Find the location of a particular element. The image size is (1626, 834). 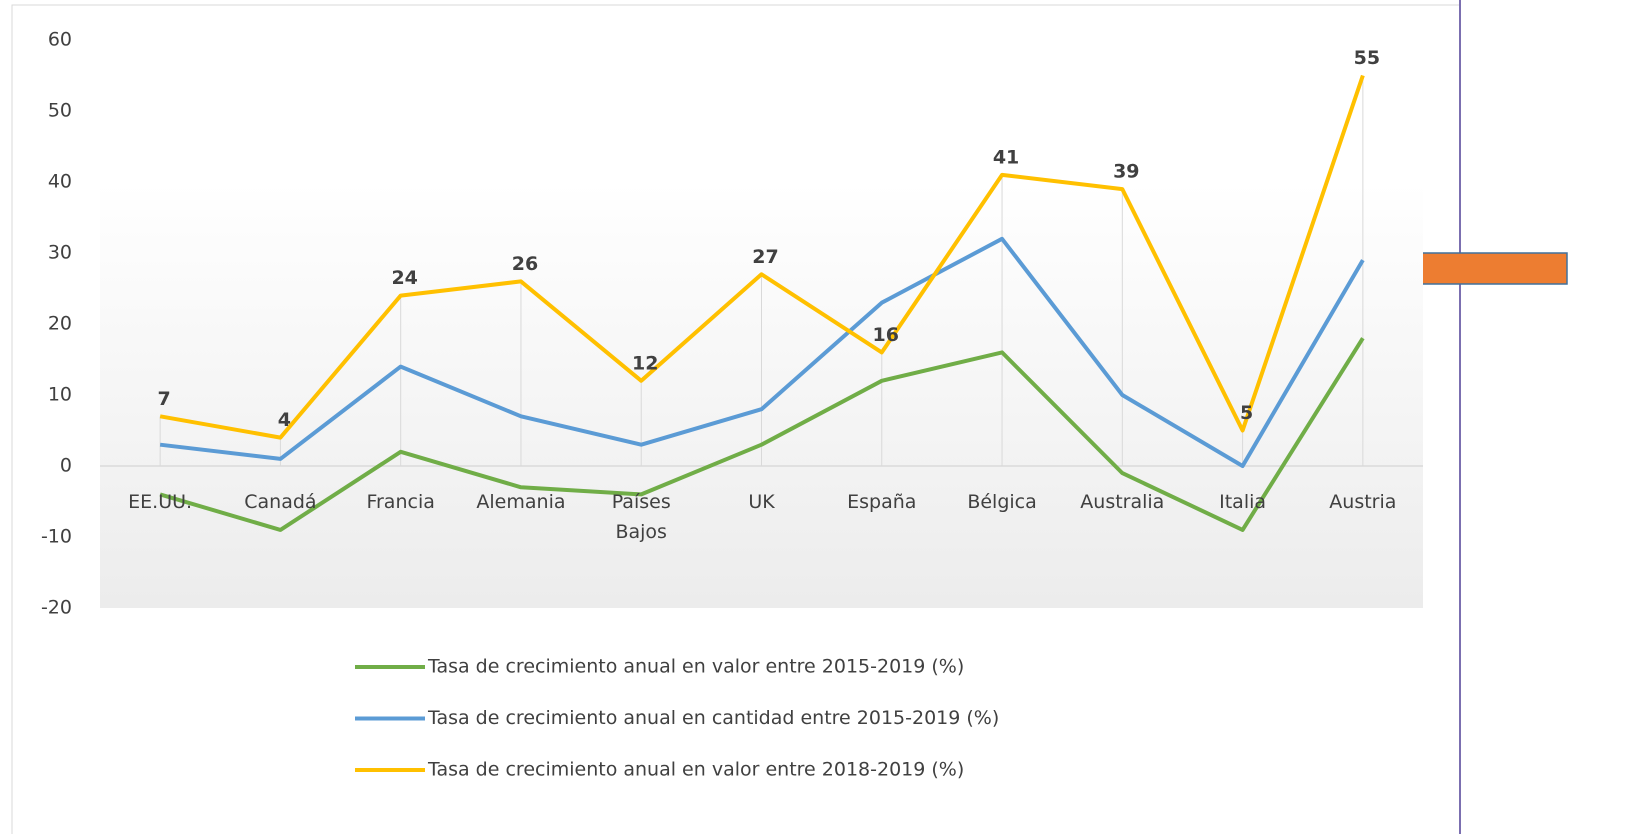

x-tick-label: España is located at coordinates (882, 502).